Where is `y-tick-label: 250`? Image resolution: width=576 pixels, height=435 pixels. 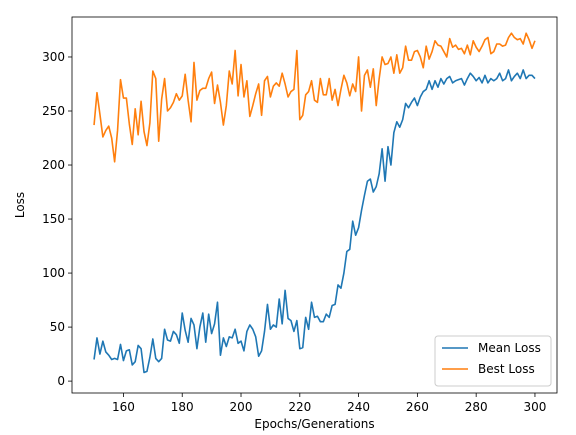 y-tick-label: 250 is located at coordinates (53, 111).